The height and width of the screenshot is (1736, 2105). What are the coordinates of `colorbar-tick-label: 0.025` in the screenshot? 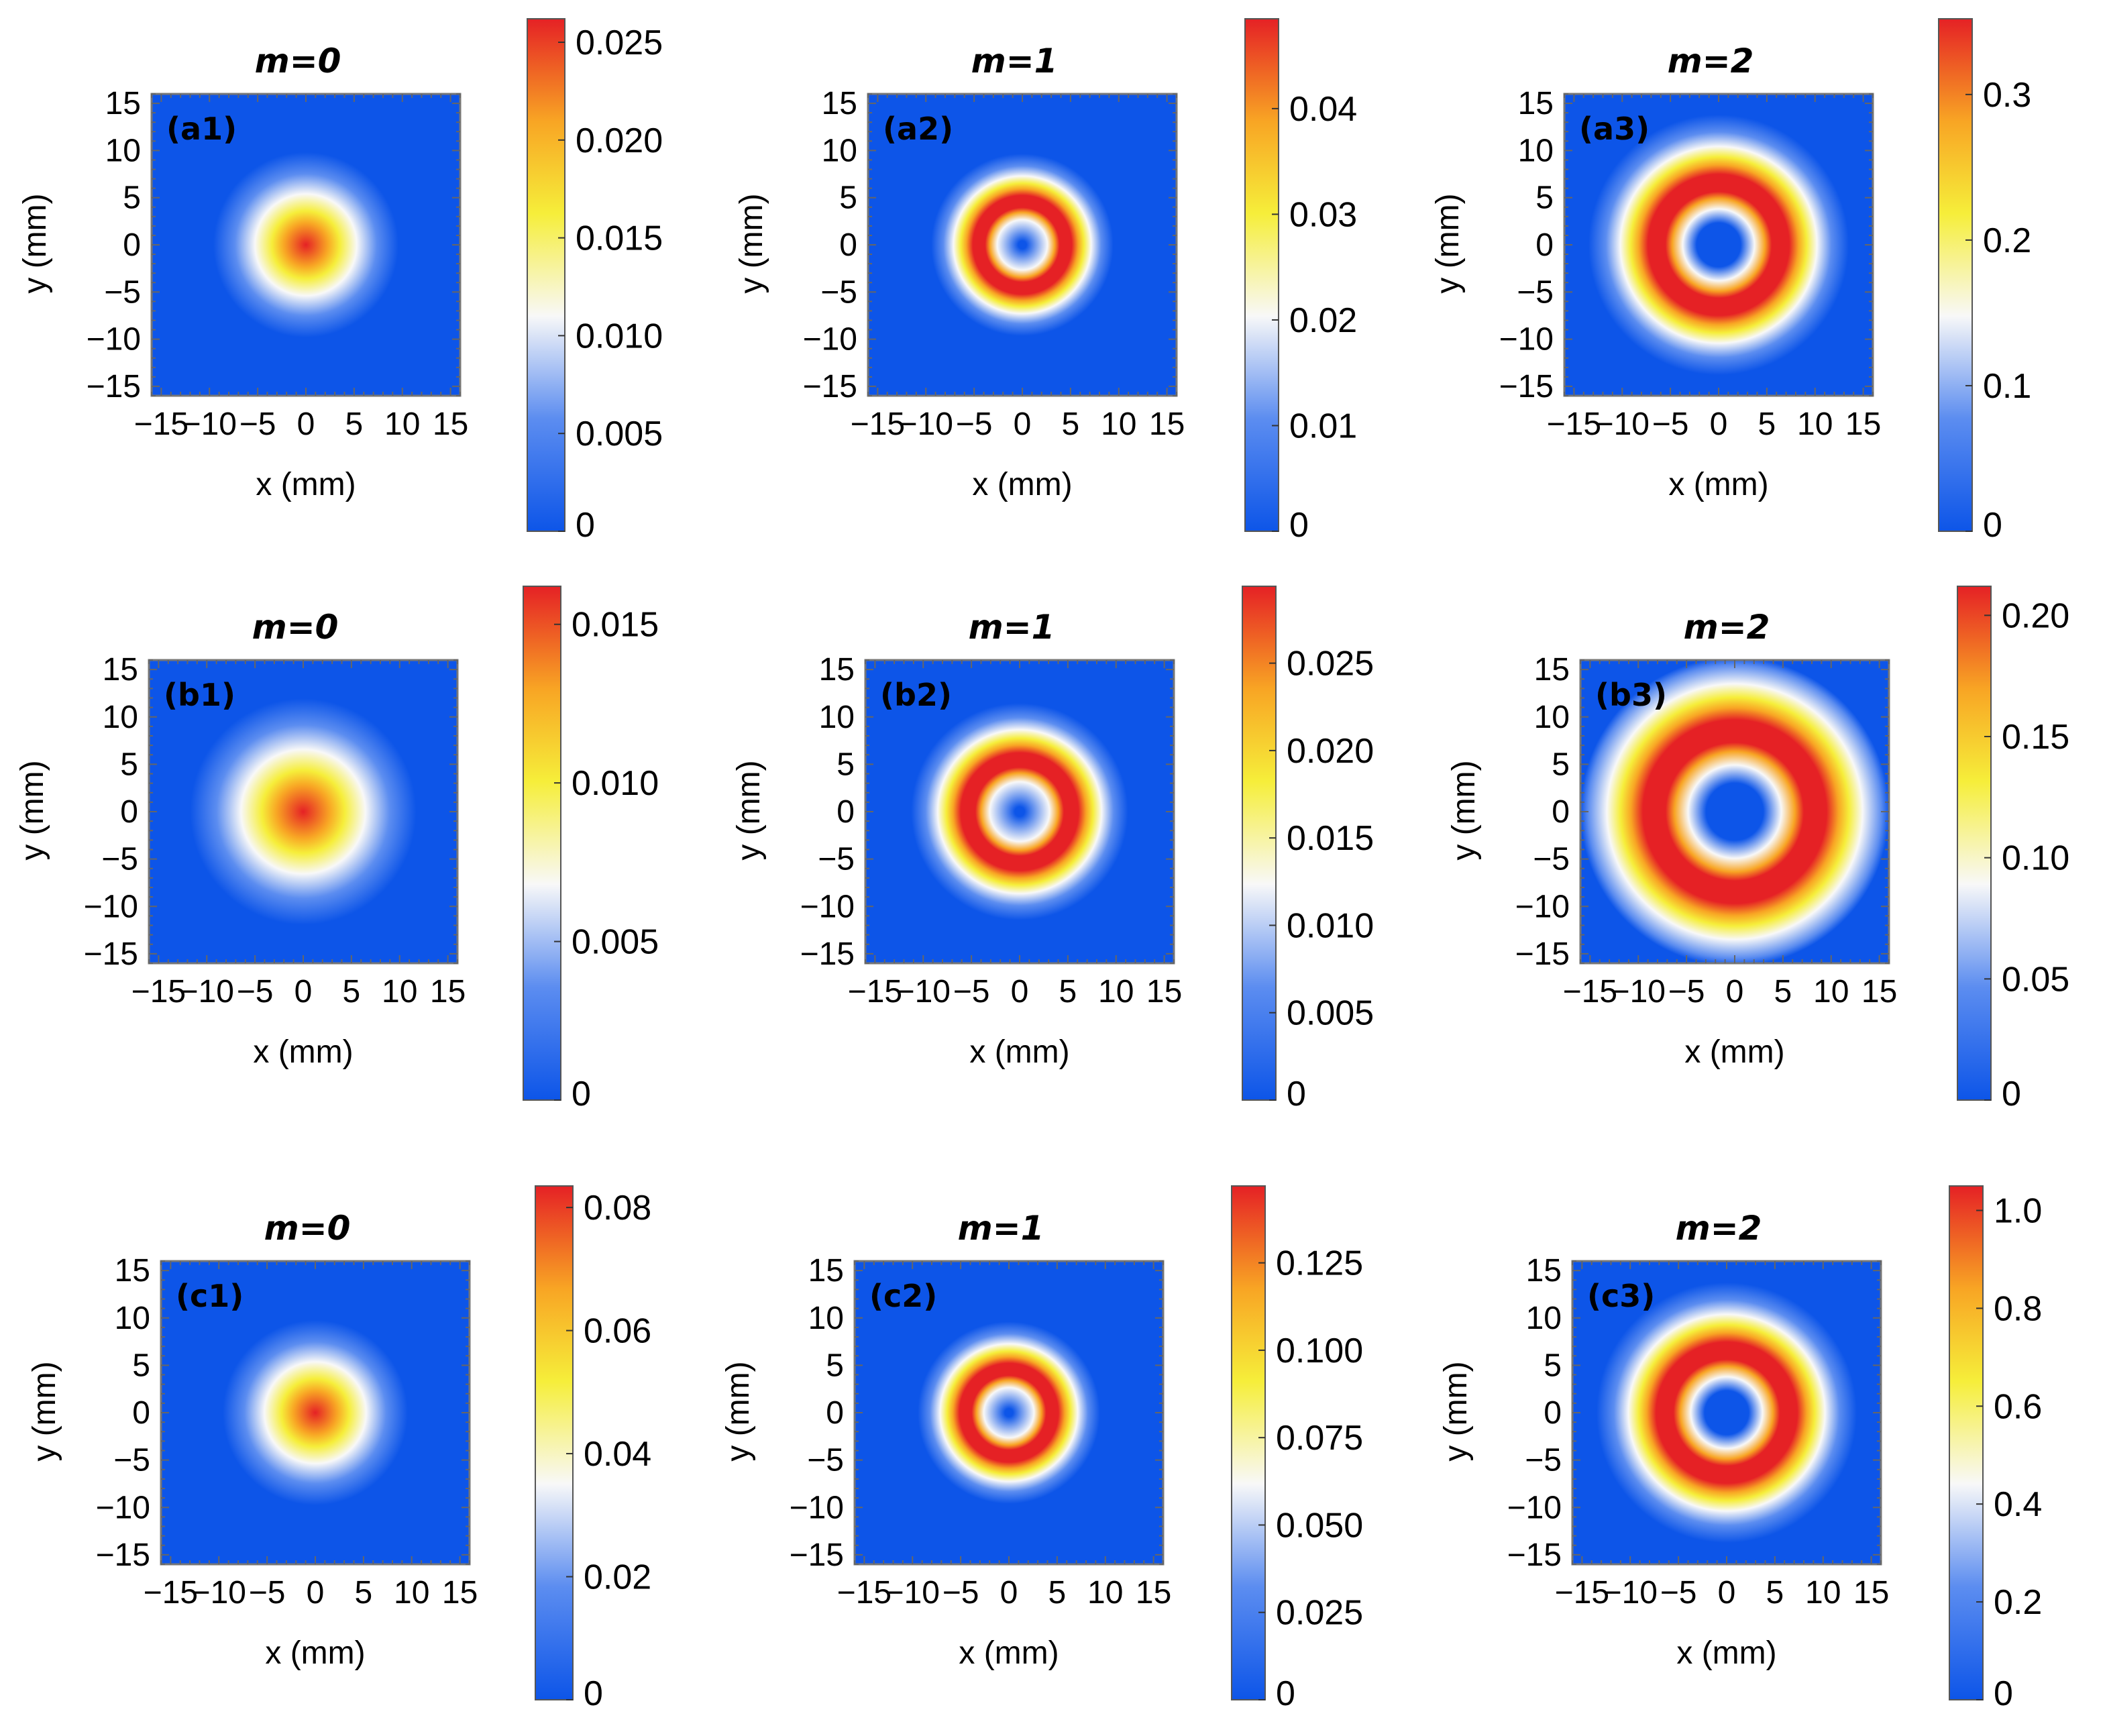 It's located at (619, 42).